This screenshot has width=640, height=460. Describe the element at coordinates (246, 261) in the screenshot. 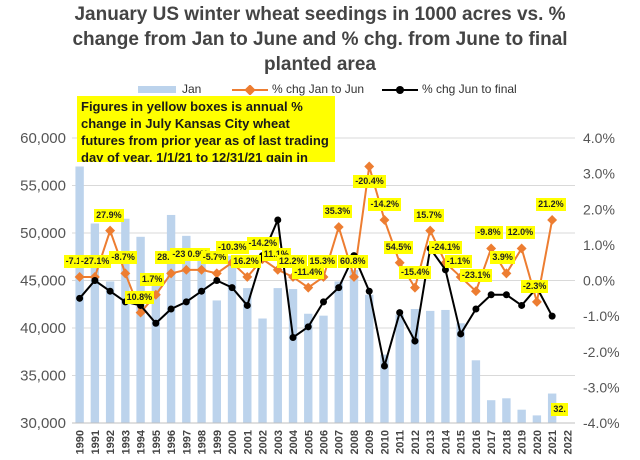

I see `value-label: 16.2%` at that location.